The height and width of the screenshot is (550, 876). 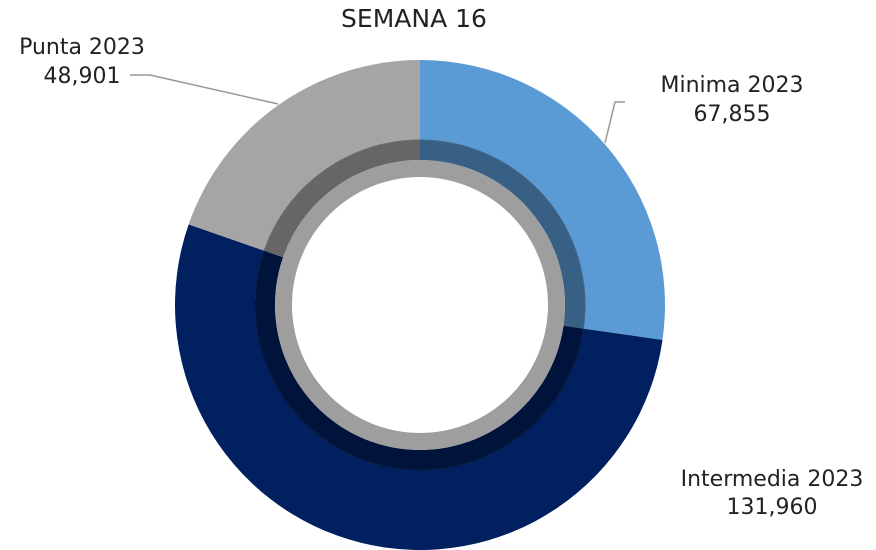 What do you see at coordinates (732, 114) in the screenshot?
I see `value-label: 67,855` at bounding box center [732, 114].